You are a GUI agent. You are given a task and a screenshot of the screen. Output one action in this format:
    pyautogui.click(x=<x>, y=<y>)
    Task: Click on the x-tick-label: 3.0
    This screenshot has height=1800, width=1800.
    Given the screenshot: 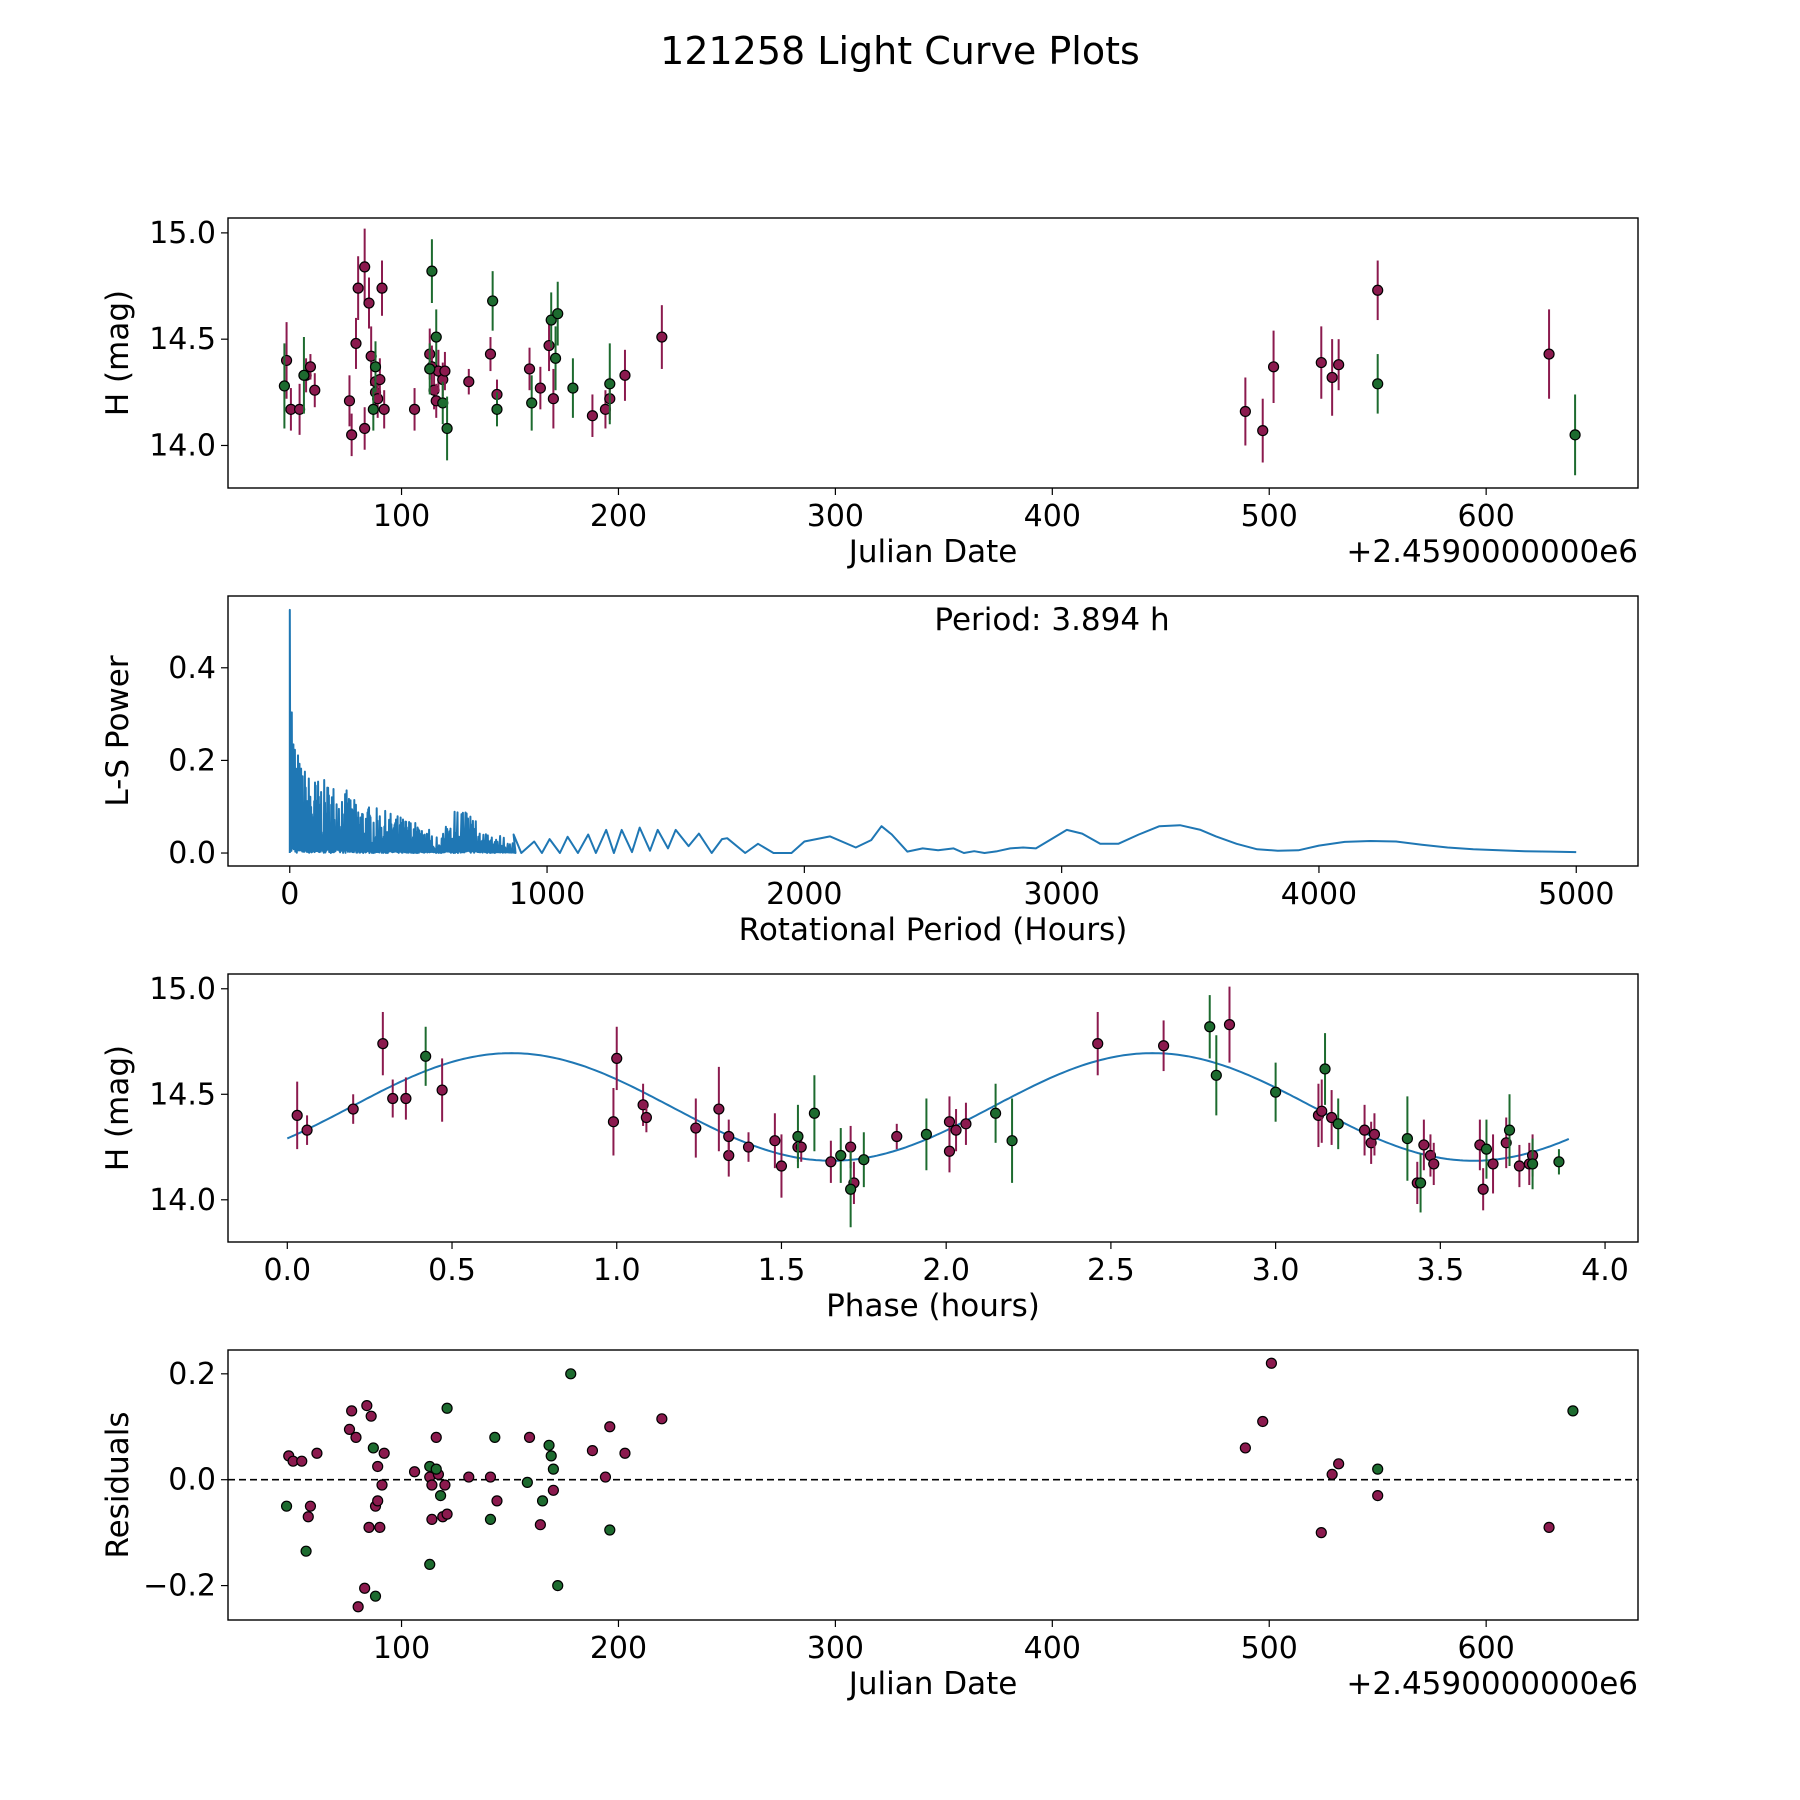 What is the action you would take?
    pyautogui.click(x=1276, y=1270)
    